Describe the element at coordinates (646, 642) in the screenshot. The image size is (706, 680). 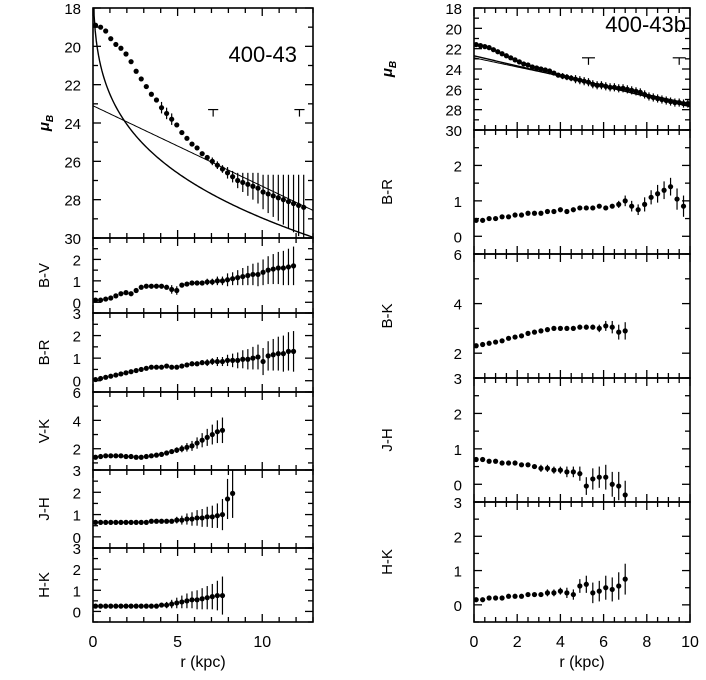
I see `x-tick-label: 8` at that location.